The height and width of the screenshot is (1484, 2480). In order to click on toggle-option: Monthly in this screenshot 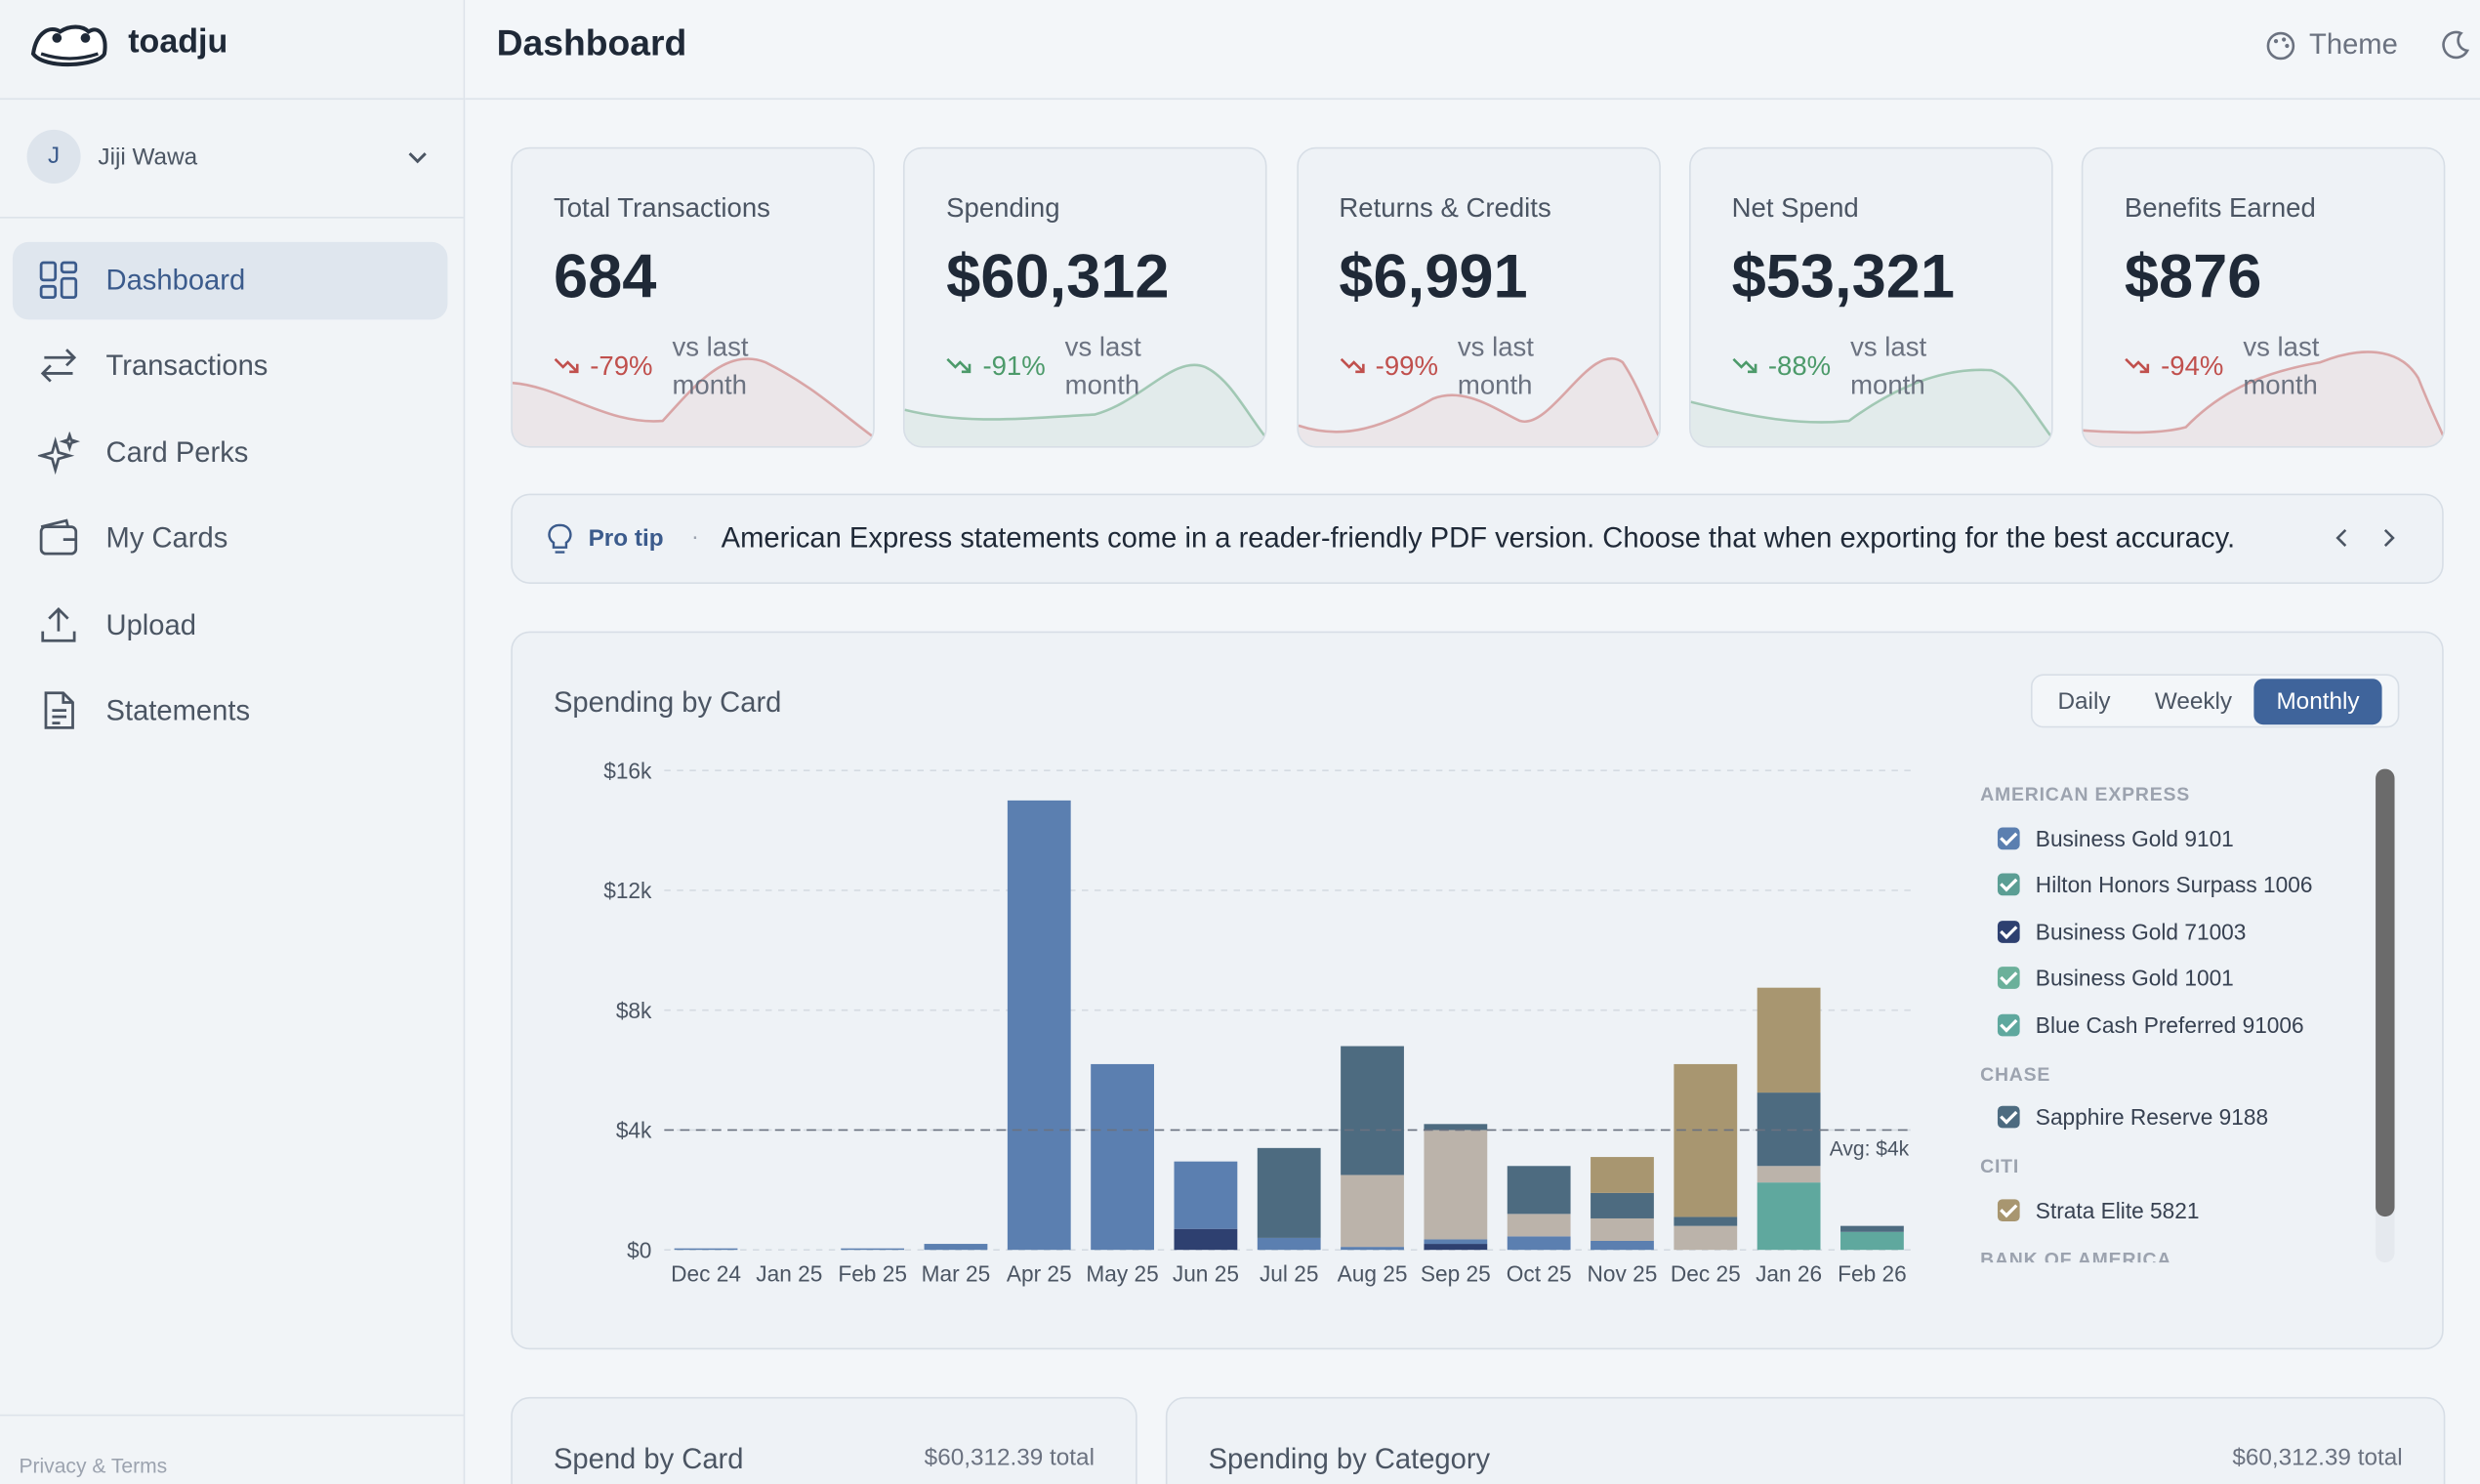, I will do `click(2317, 701)`.